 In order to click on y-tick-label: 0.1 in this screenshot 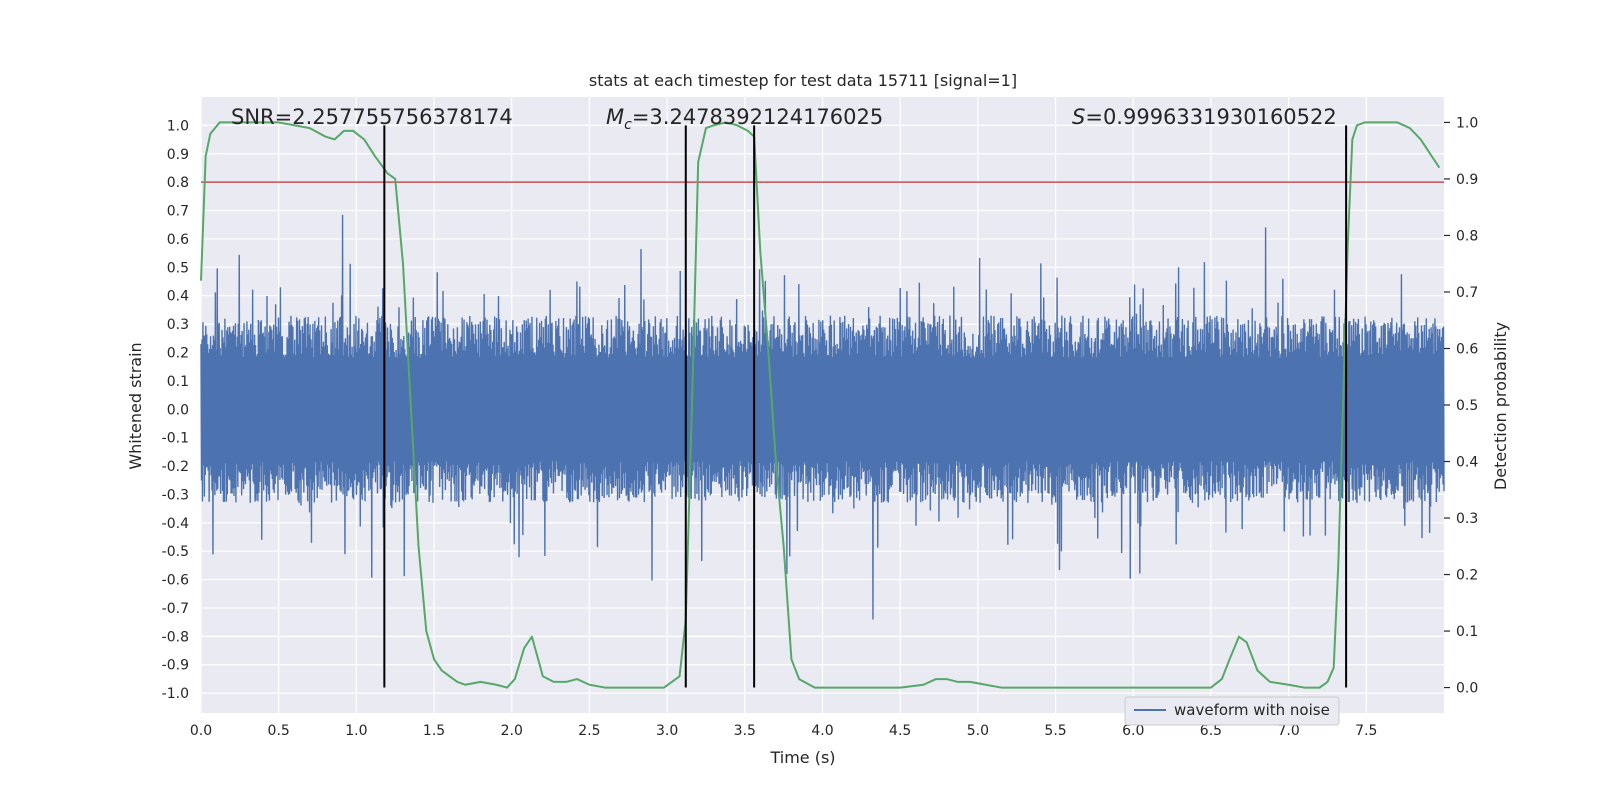, I will do `click(178, 382)`.